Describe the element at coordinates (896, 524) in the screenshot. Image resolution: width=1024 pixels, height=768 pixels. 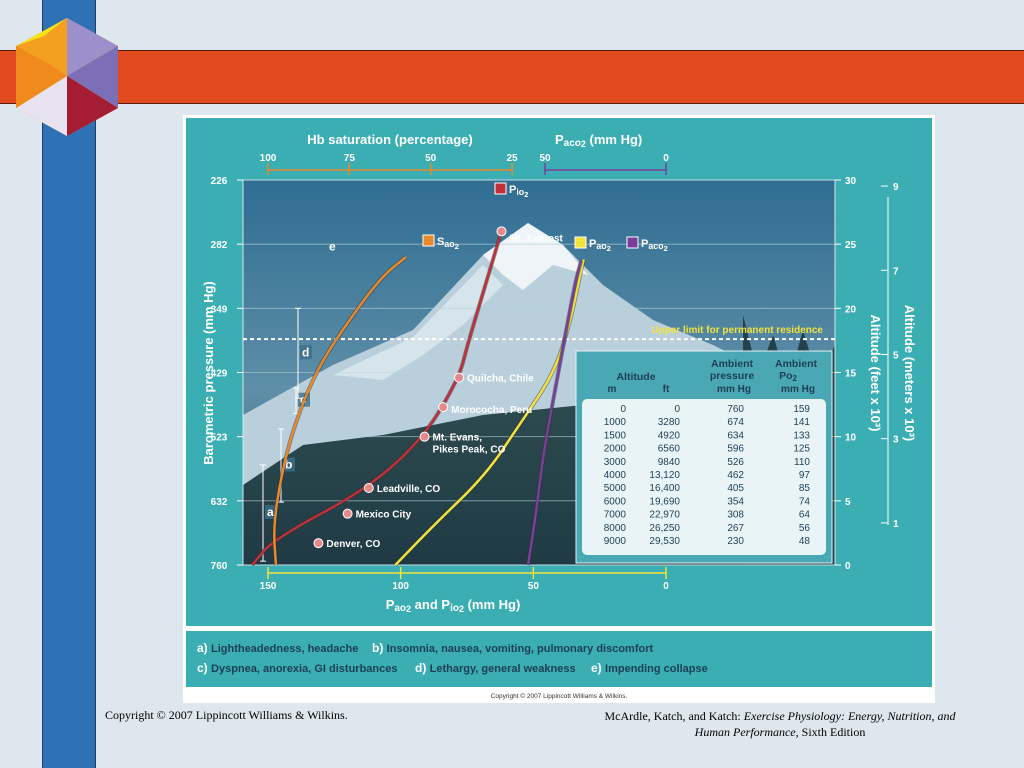
I see `right-meters-tick-label: 1` at that location.